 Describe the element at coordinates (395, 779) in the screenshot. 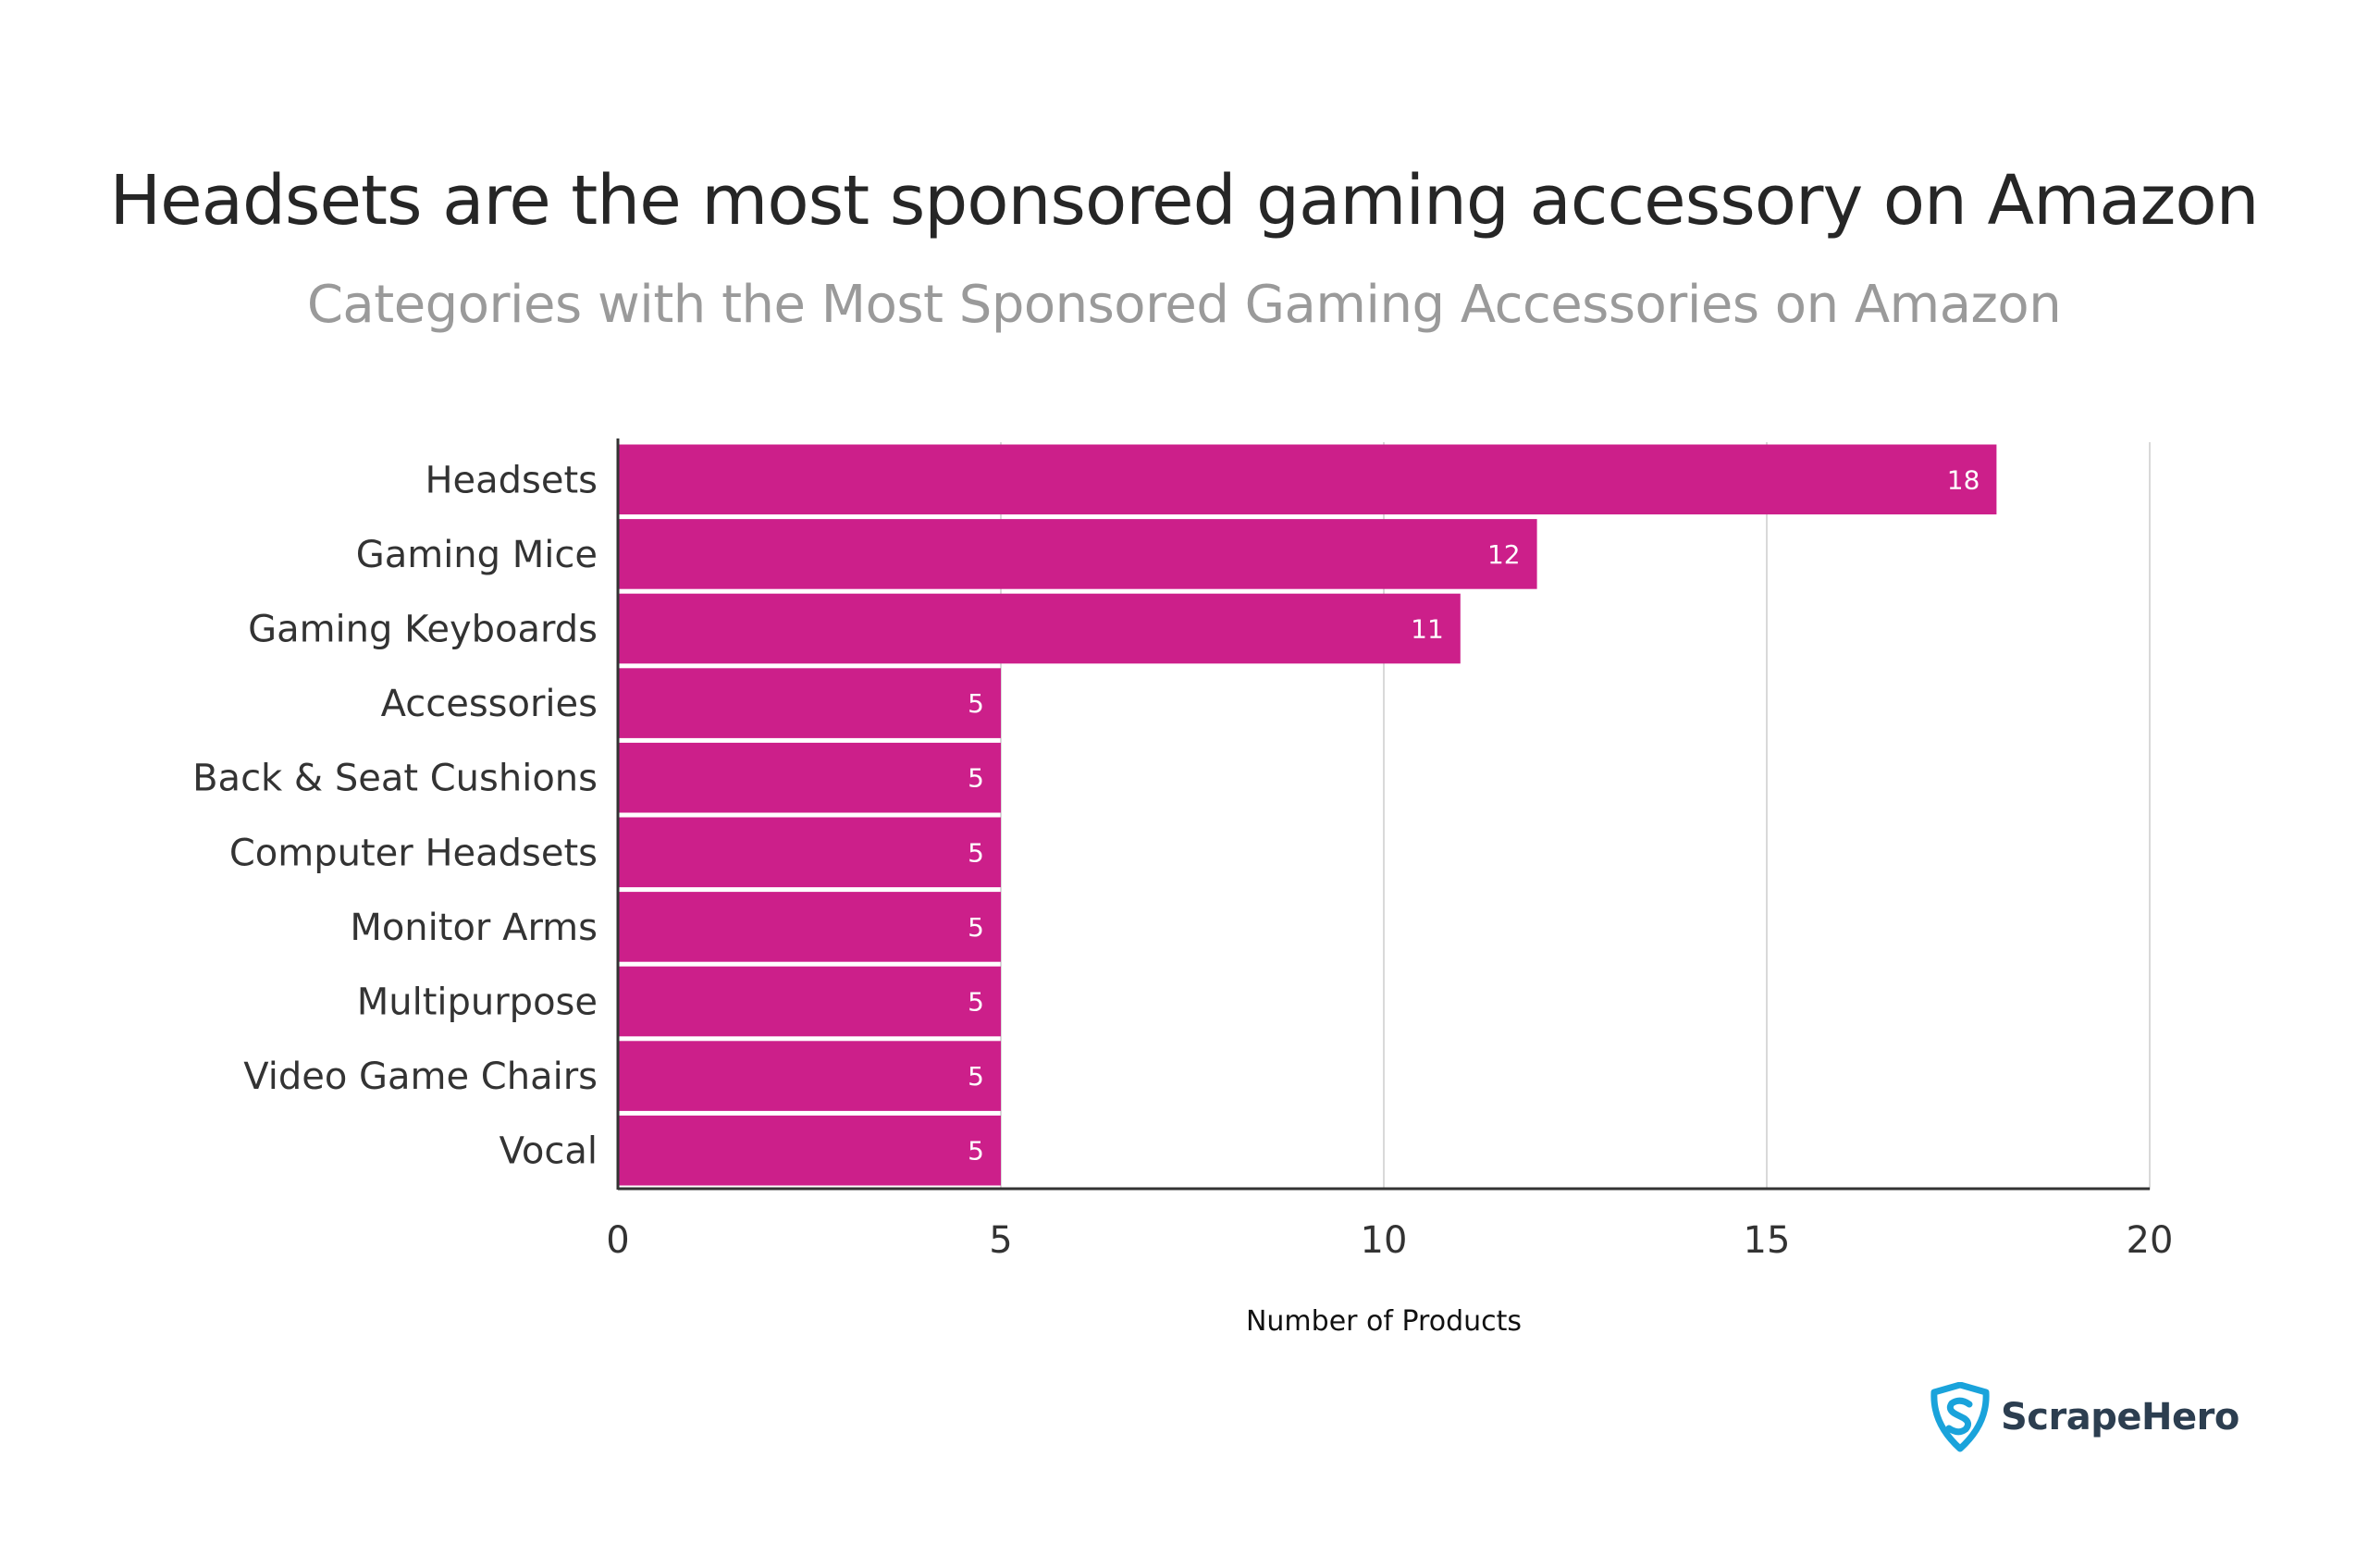

I see `category-label: Back & Seat Cushions` at that location.